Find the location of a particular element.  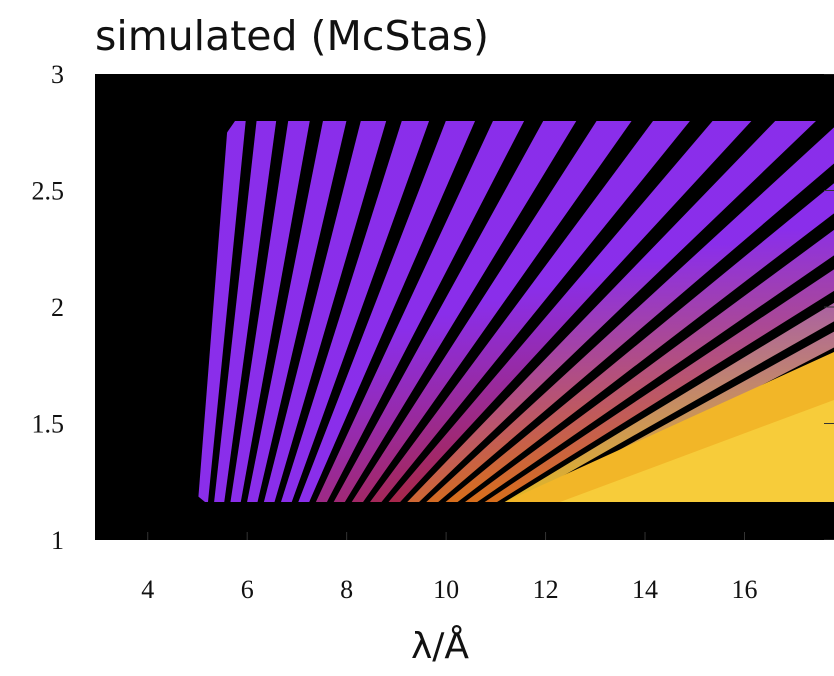

chart-title: simulated (McStas) is located at coordinates (292, 36).